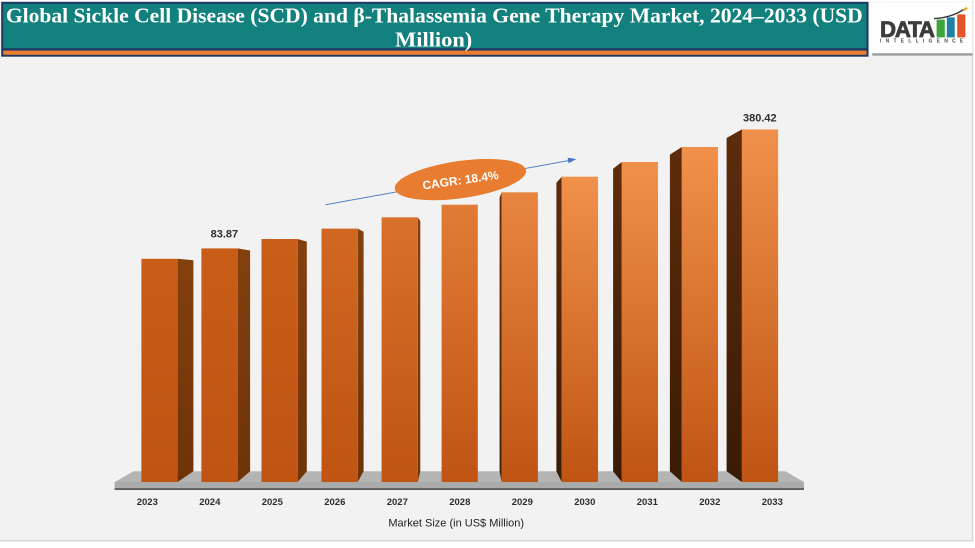  Describe the element at coordinates (147, 502) in the screenshot. I see `svg-text: 2023` at that location.